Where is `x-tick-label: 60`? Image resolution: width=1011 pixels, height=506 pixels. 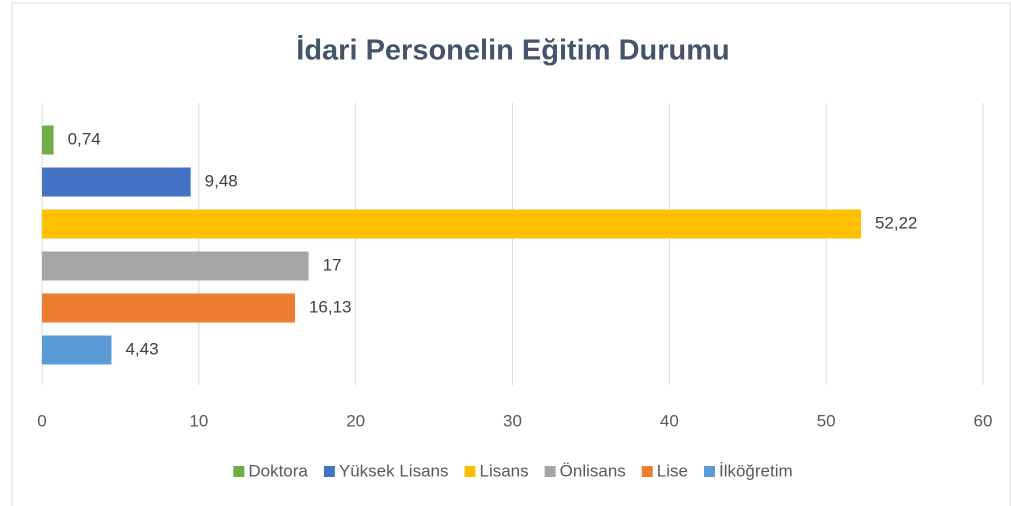 x-tick-label: 60 is located at coordinates (983, 420).